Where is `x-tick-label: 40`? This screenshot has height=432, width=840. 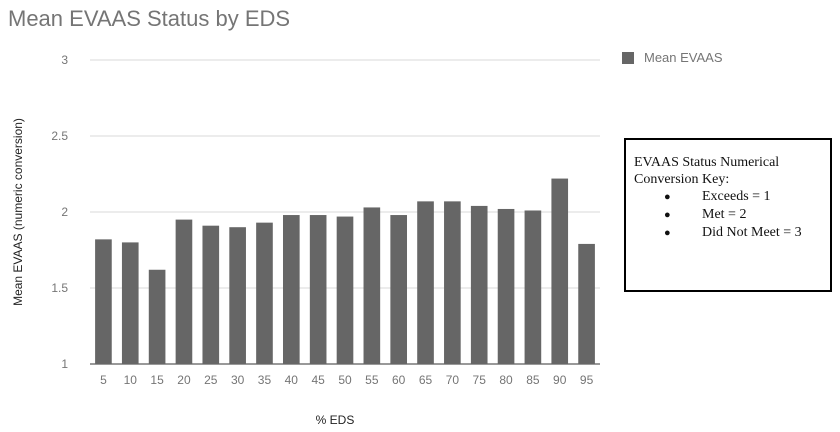 x-tick-label: 40 is located at coordinates (292, 380).